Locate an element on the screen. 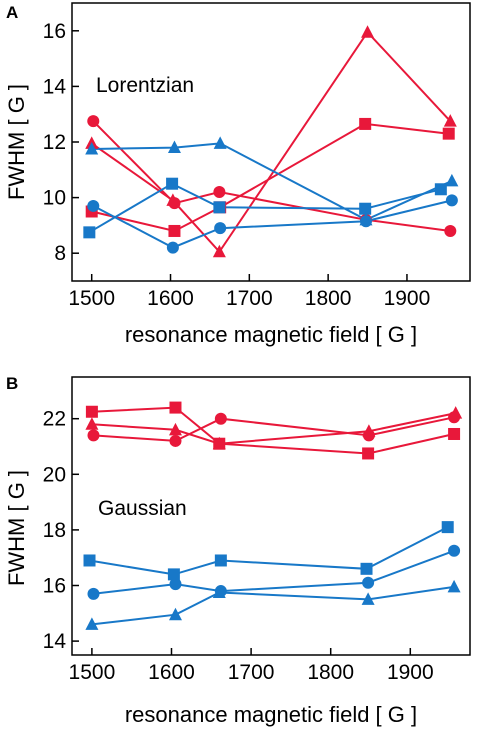 The image size is (478, 730). panel-a-xlabel: resonance magnetic field [ G ] is located at coordinates (271, 334).